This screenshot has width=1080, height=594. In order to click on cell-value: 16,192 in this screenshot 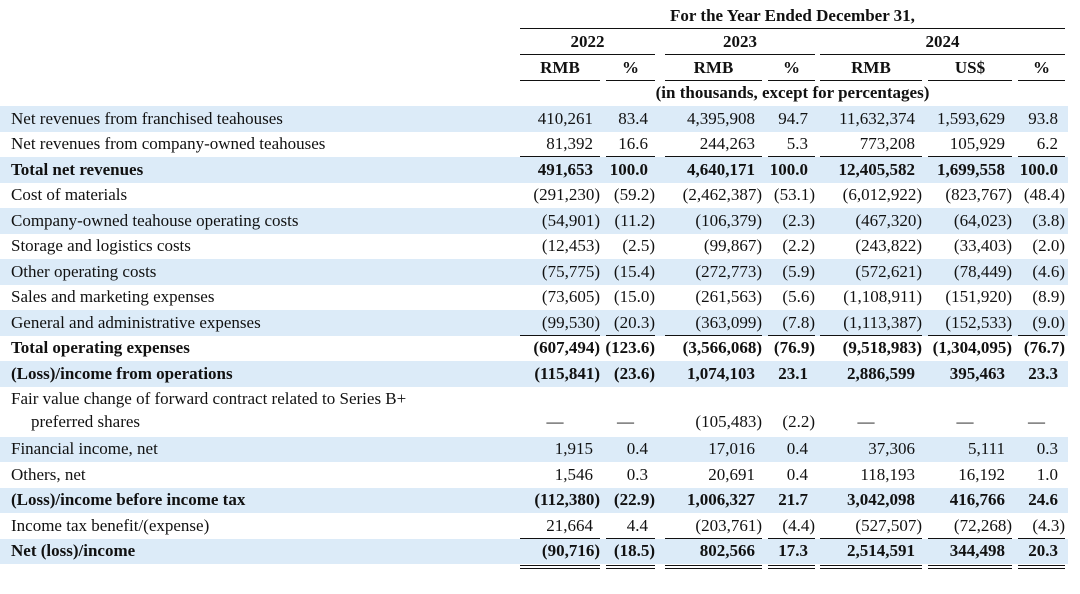, I will do `click(981, 474)`.